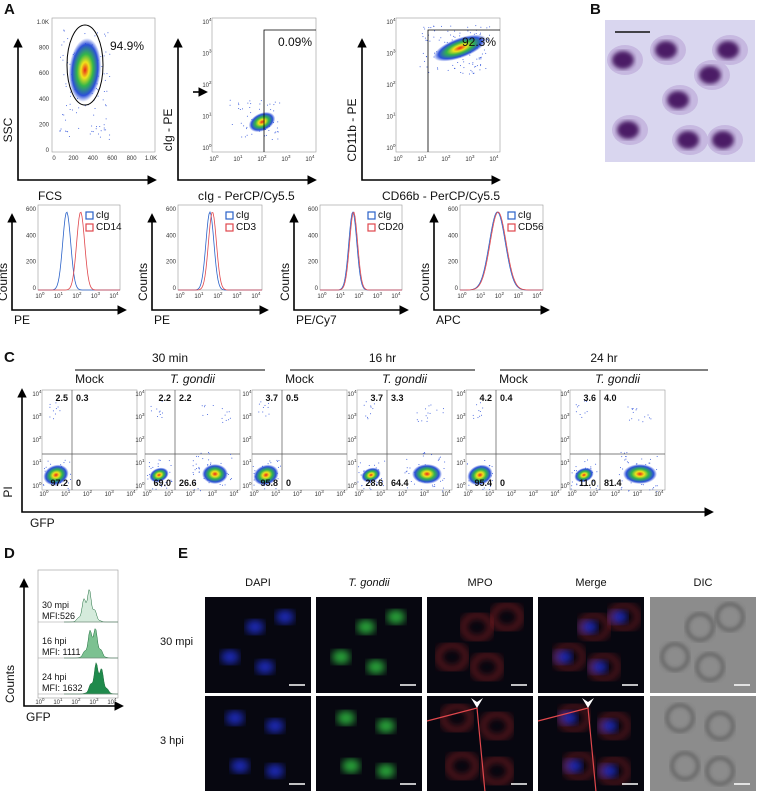  I want to click on micrograph, so click(591, 645).